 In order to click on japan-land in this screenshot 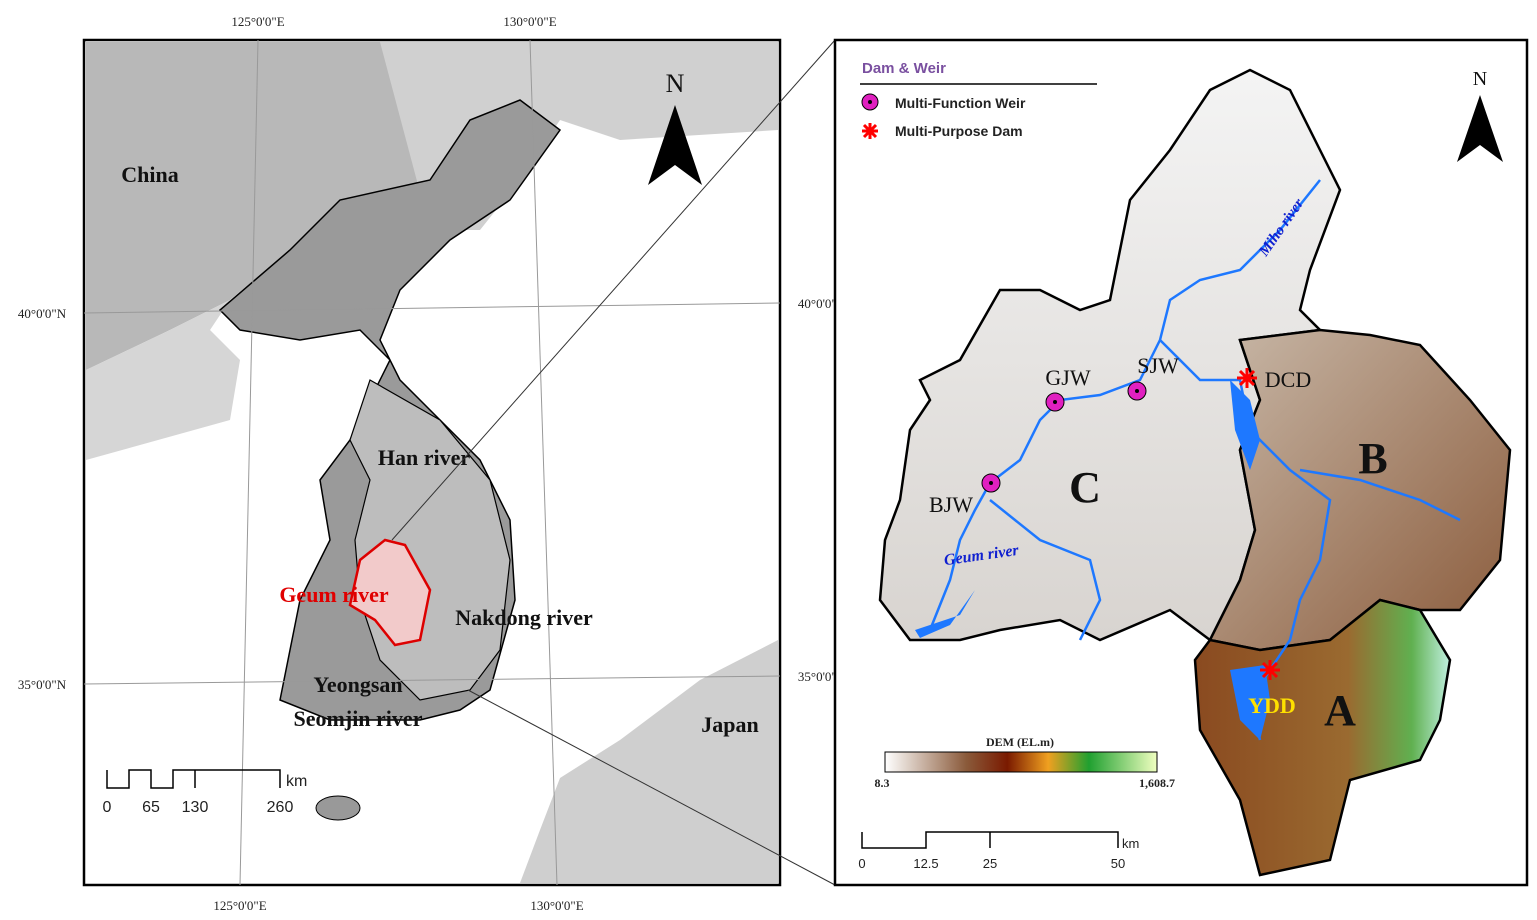, I will do `click(649, 761)`.